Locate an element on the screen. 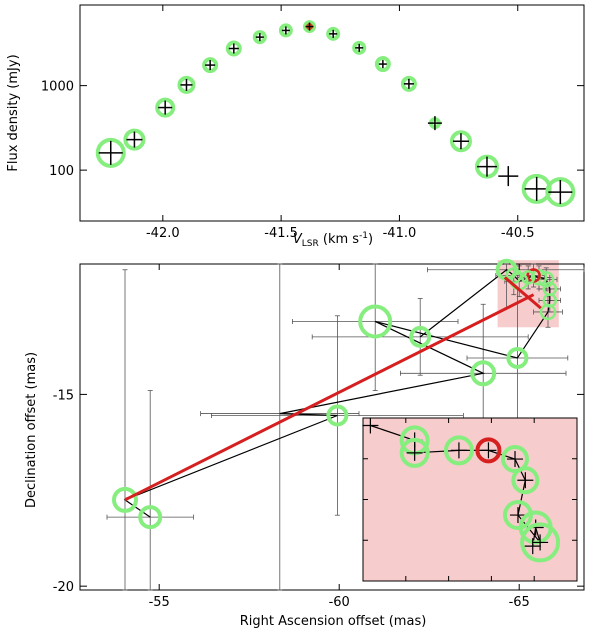 The height and width of the screenshot is (633, 600). top-ylabel: Flux density (mJy) is located at coordinates (13, 112).